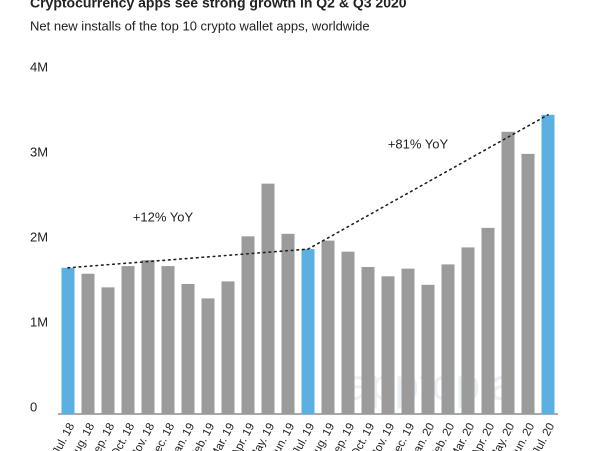 This screenshot has width=600, height=451. What do you see at coordinates (39, 236) in the screenshot?
I see `y-tick-label: 2M` at bounding box center [39, 236].